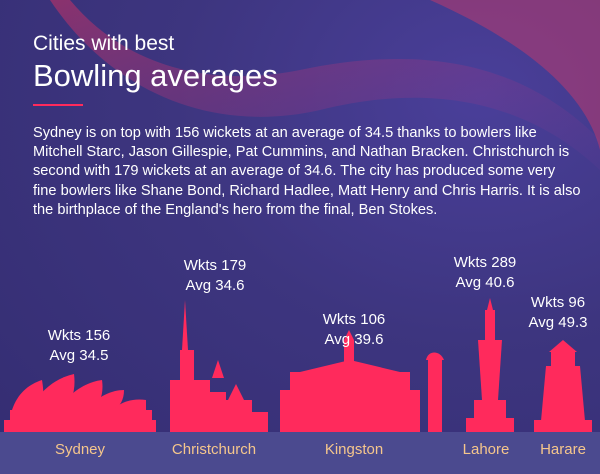 Image resolution: width=600 pixels, height=474 pixels. Describe the element at coordinates (79, 355) in the screenshot. I see `average-label: Avg 34.5` at that location.